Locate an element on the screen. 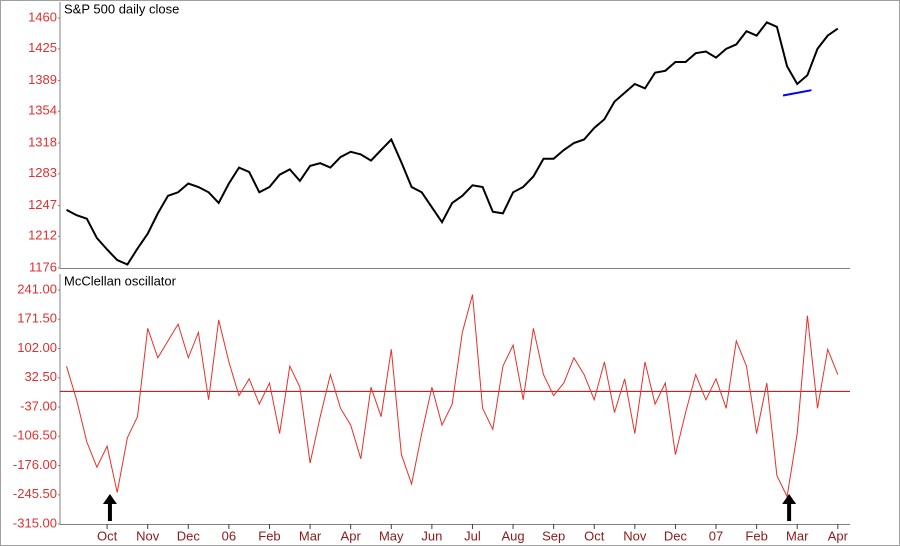 This screenshot has width=900, height=546. x-tick-label: Jul is located at coordinates (472, 535).